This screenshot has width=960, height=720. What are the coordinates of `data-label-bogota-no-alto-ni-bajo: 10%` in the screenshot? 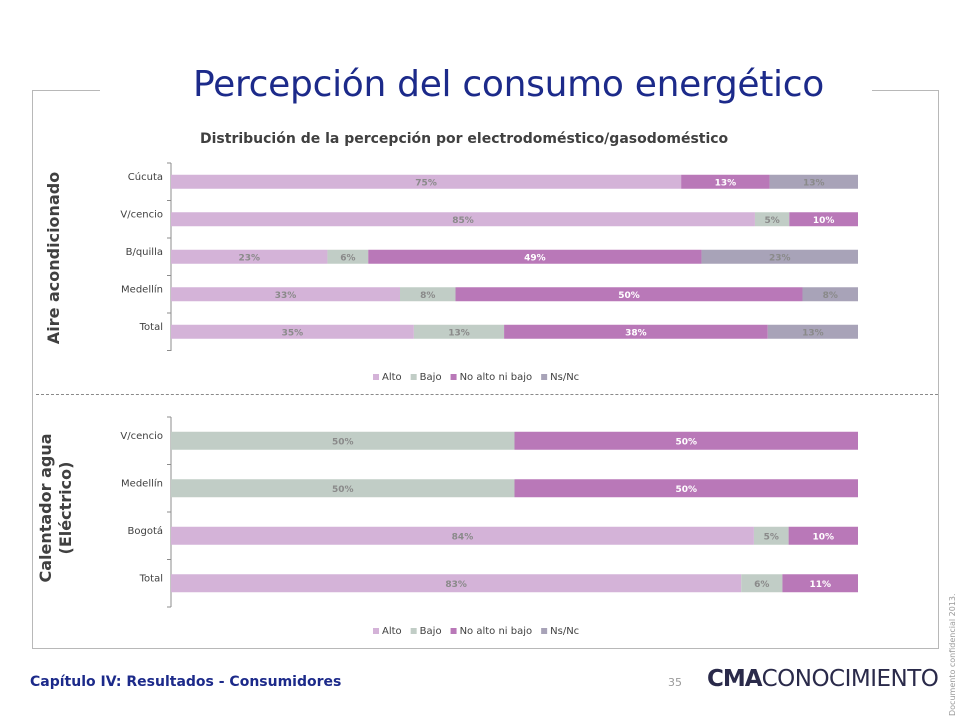 It's located at (824, 537).